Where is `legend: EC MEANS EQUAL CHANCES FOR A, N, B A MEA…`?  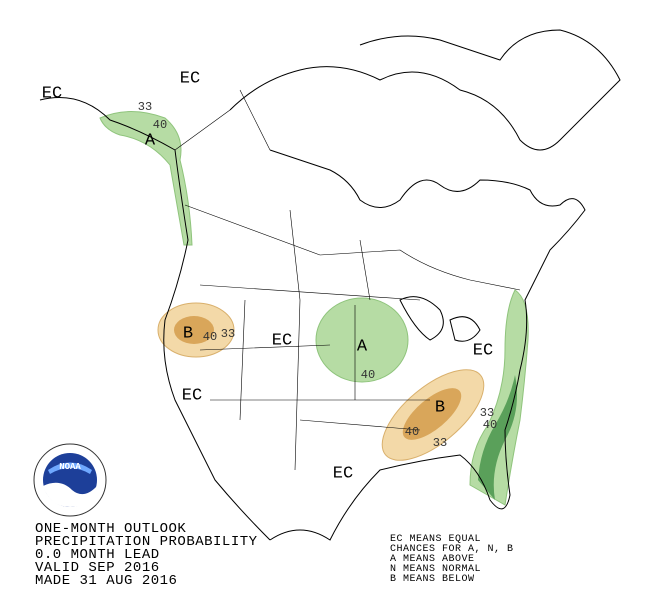
legend: EC MEANS EQUAL CHANCES FOR A, N, B A MEA… is located at coordinates (452, 559).